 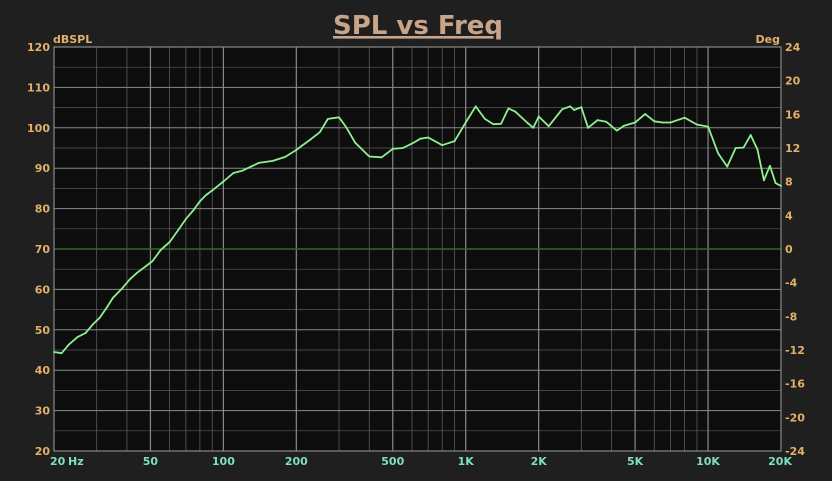 I want to click on y-right-tick-label: -4, so click(x=791, y=283).